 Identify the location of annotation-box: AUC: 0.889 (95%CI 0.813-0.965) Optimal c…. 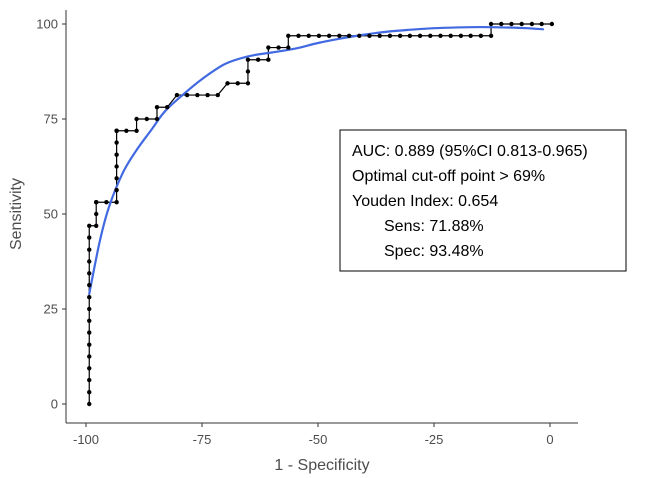
(483, 200).